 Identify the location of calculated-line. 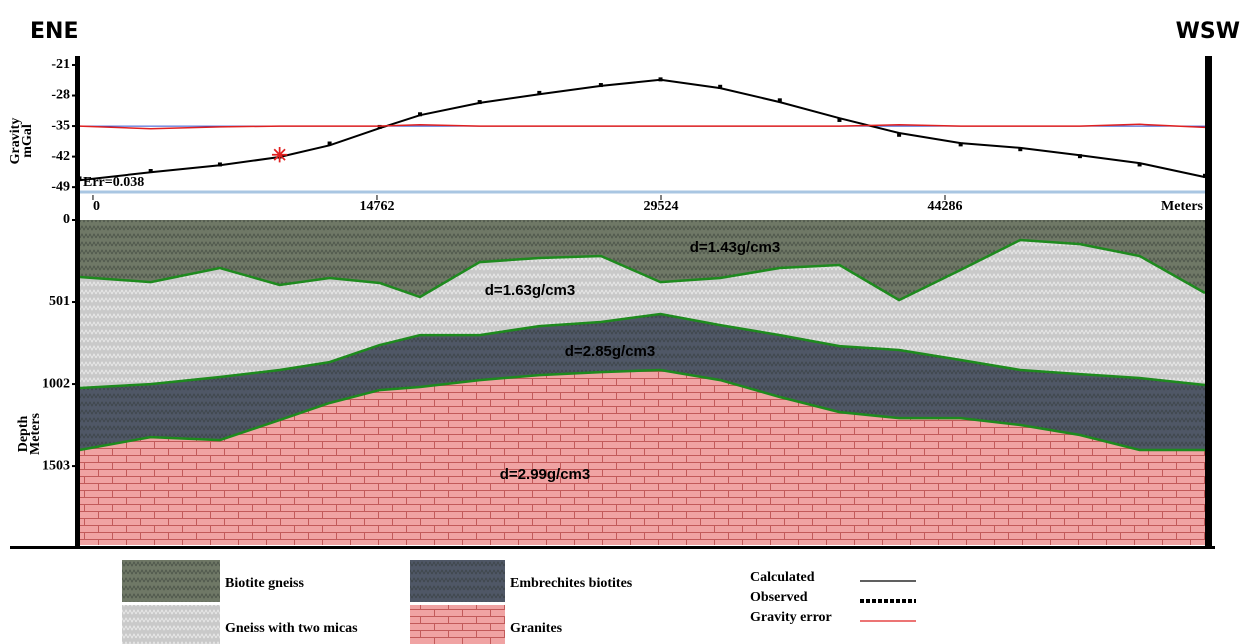
(642, 130).